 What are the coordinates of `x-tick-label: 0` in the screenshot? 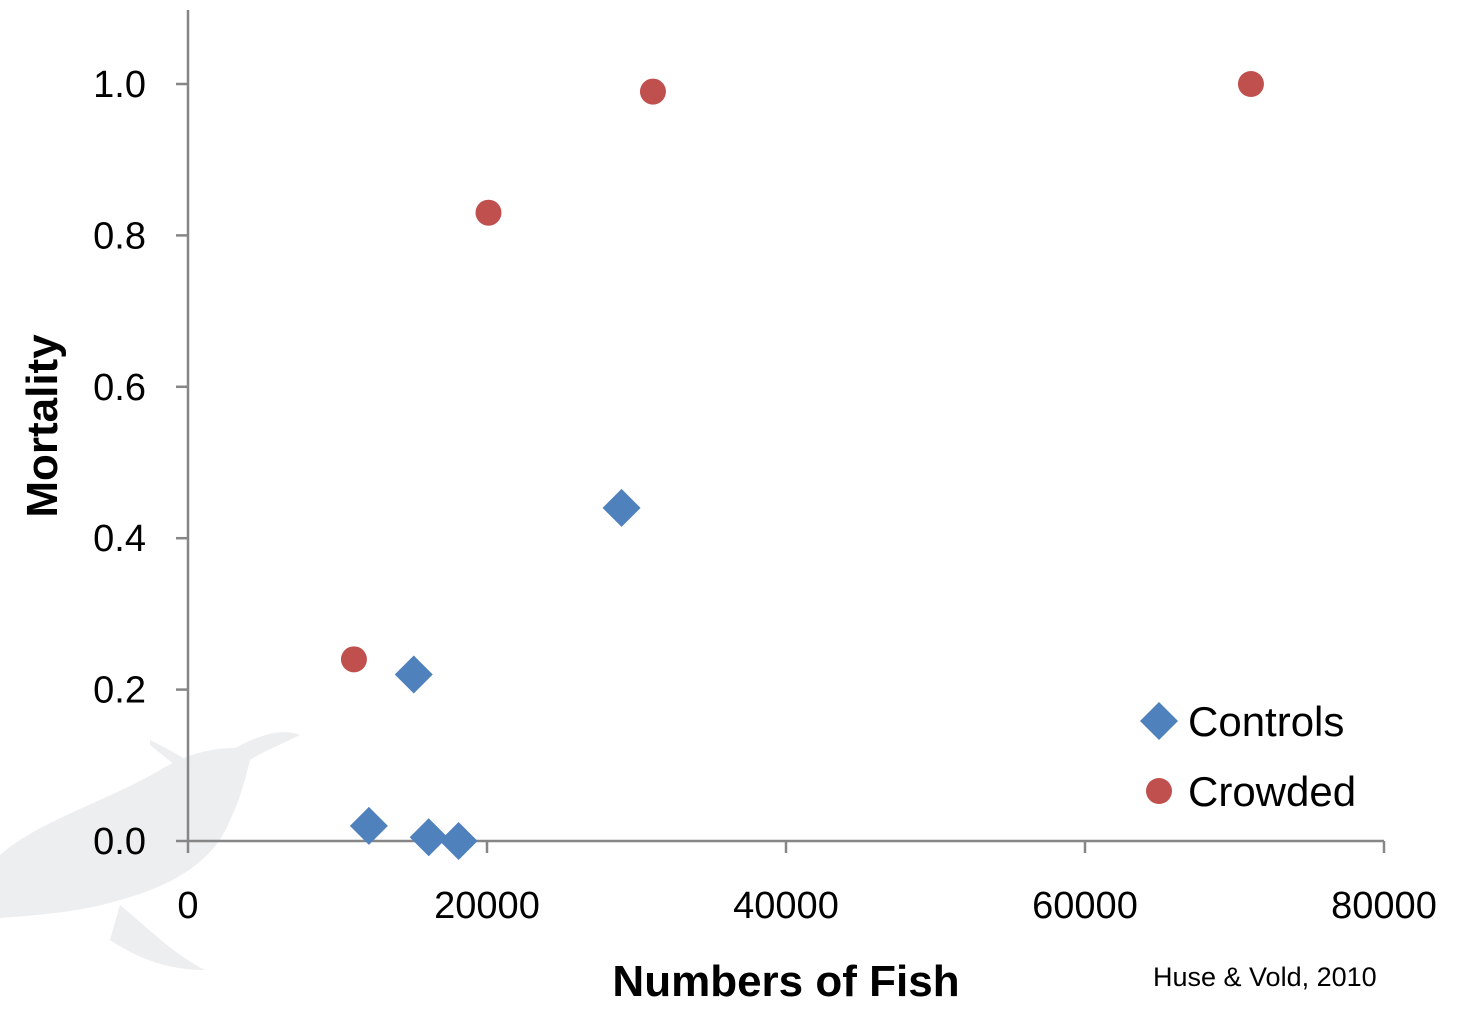 It's located at (187, 906).